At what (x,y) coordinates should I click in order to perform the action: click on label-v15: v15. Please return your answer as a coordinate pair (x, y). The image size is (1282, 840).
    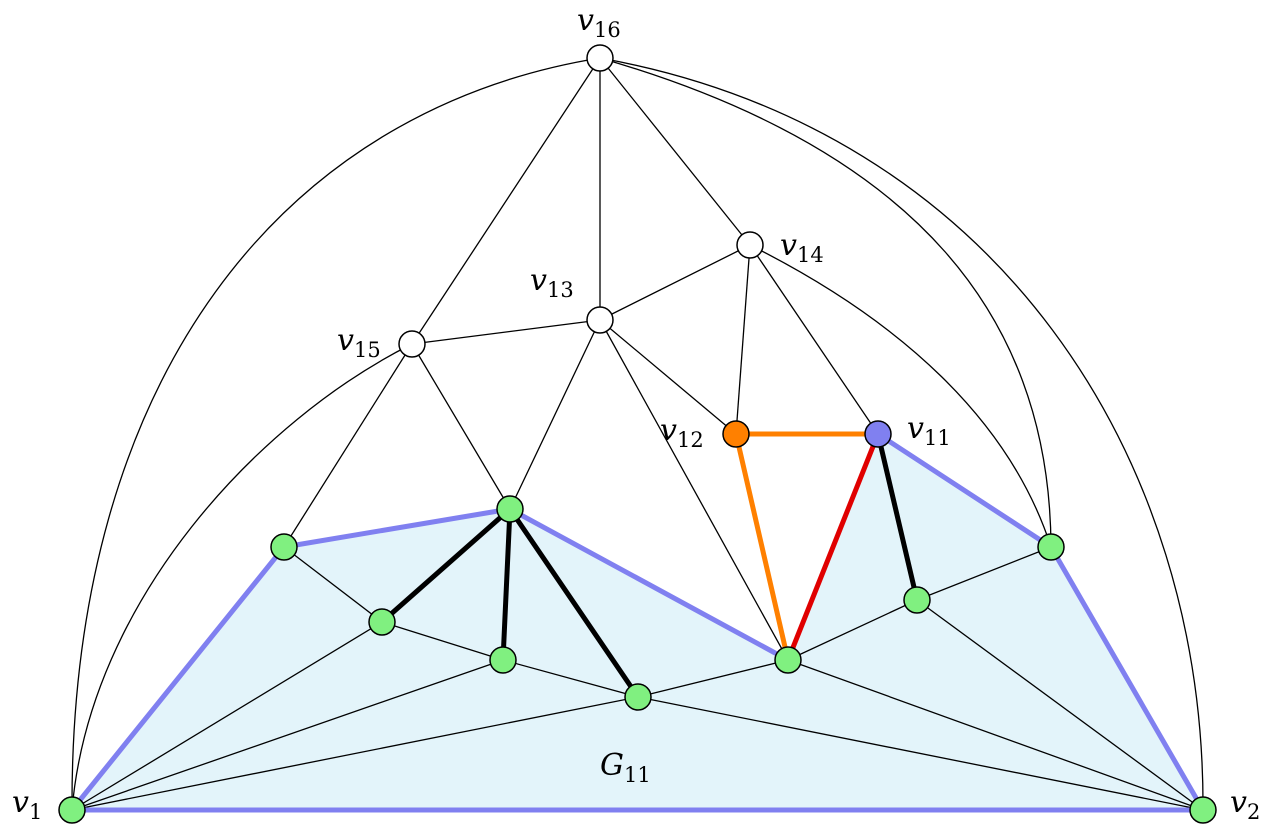
    Looking at the image, I should click on (359, 342).